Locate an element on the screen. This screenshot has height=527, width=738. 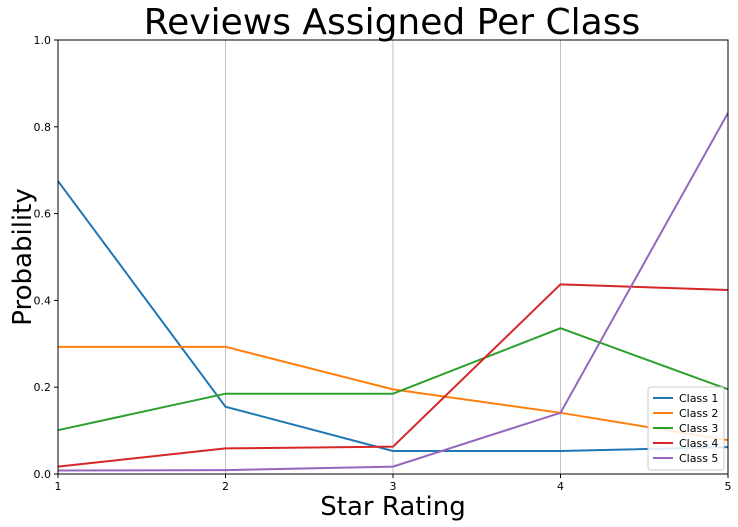
legend: Class 1 Class 2 Class 3 Class 4 Class 5 is located at coordinates (686, 428).